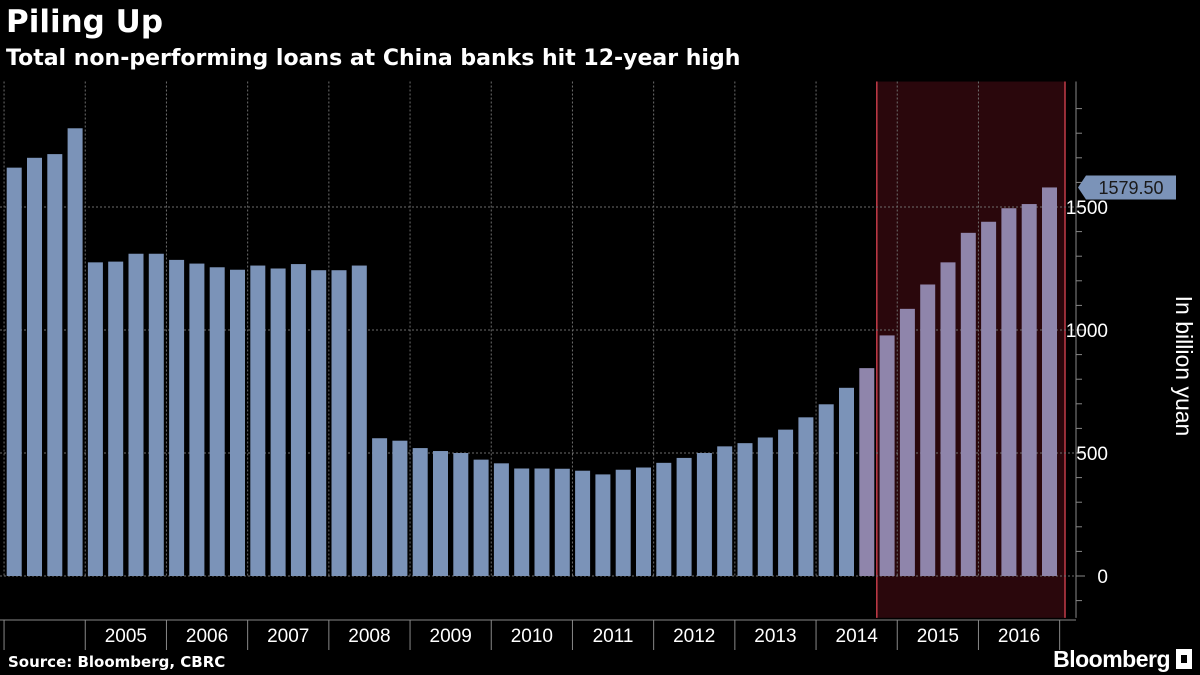 The height and width of the screenshot is (675, 1200). What do you see at coordinates (613, 636) in the screenshot?
I see `x-tick-label: 2011` at bounding box center [613, 636].